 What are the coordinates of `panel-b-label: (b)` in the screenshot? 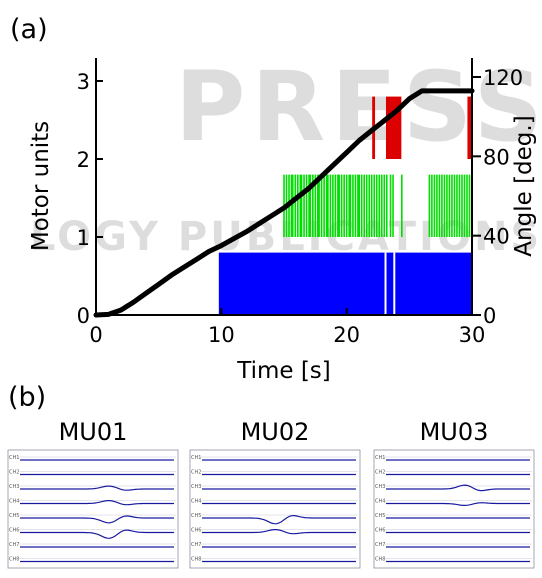 It's located at (27, 397).